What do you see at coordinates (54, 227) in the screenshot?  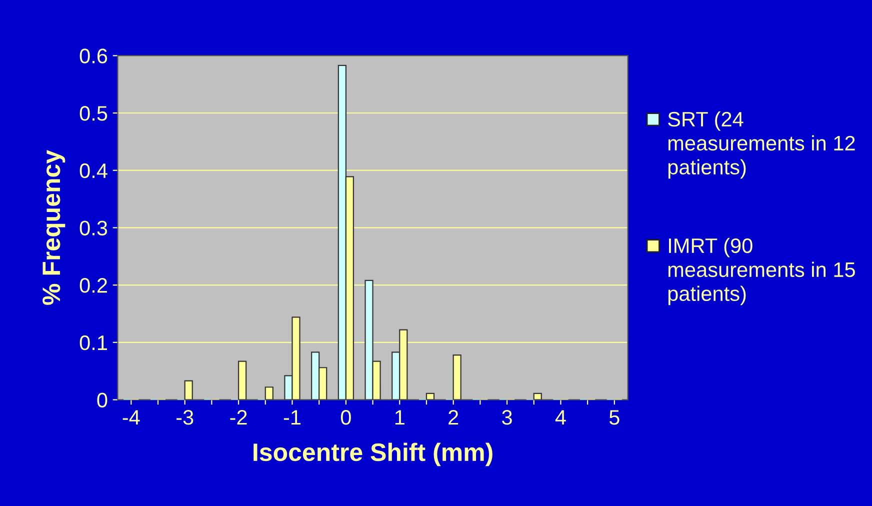 I see `y-axis-title: % Frequency` at bounding box center [54, 227].